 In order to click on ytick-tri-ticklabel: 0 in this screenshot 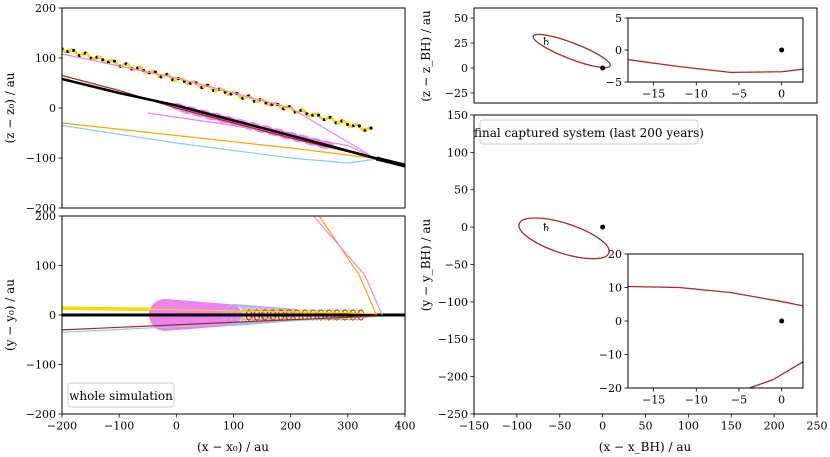, I will do `click(618, 50)`.